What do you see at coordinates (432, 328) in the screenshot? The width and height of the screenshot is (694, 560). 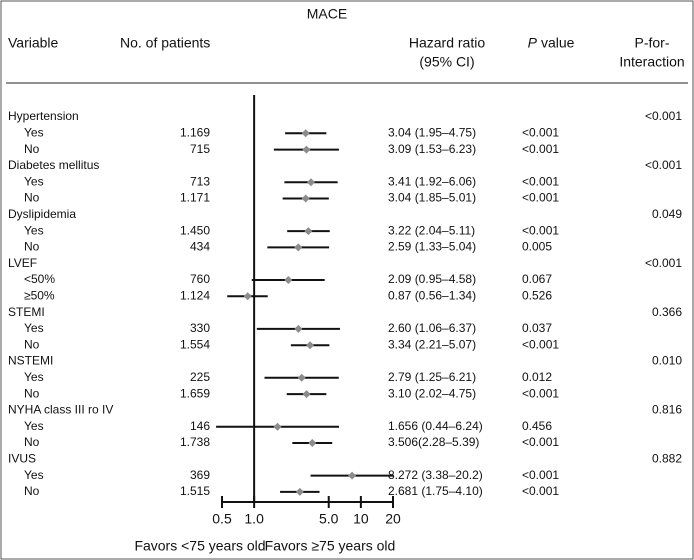 I see `ci-label: 2.60 (1.06–6.37)` at bounding box center [432, 328].